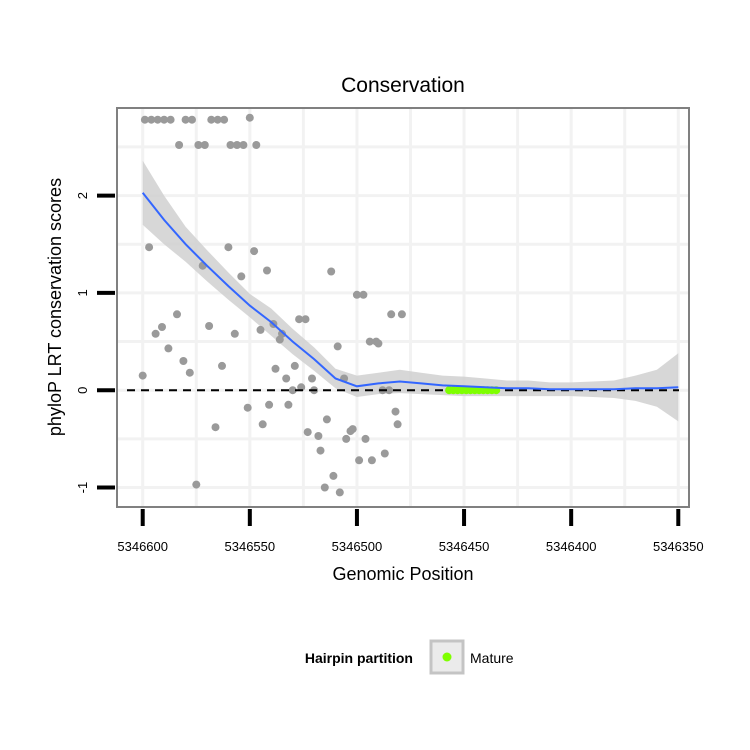 The width and height of the screenshot is (750, 750). Describe the element at coordinates (464, 546) in the screenshot. I see `x-tick-label: 5346450` at that location.